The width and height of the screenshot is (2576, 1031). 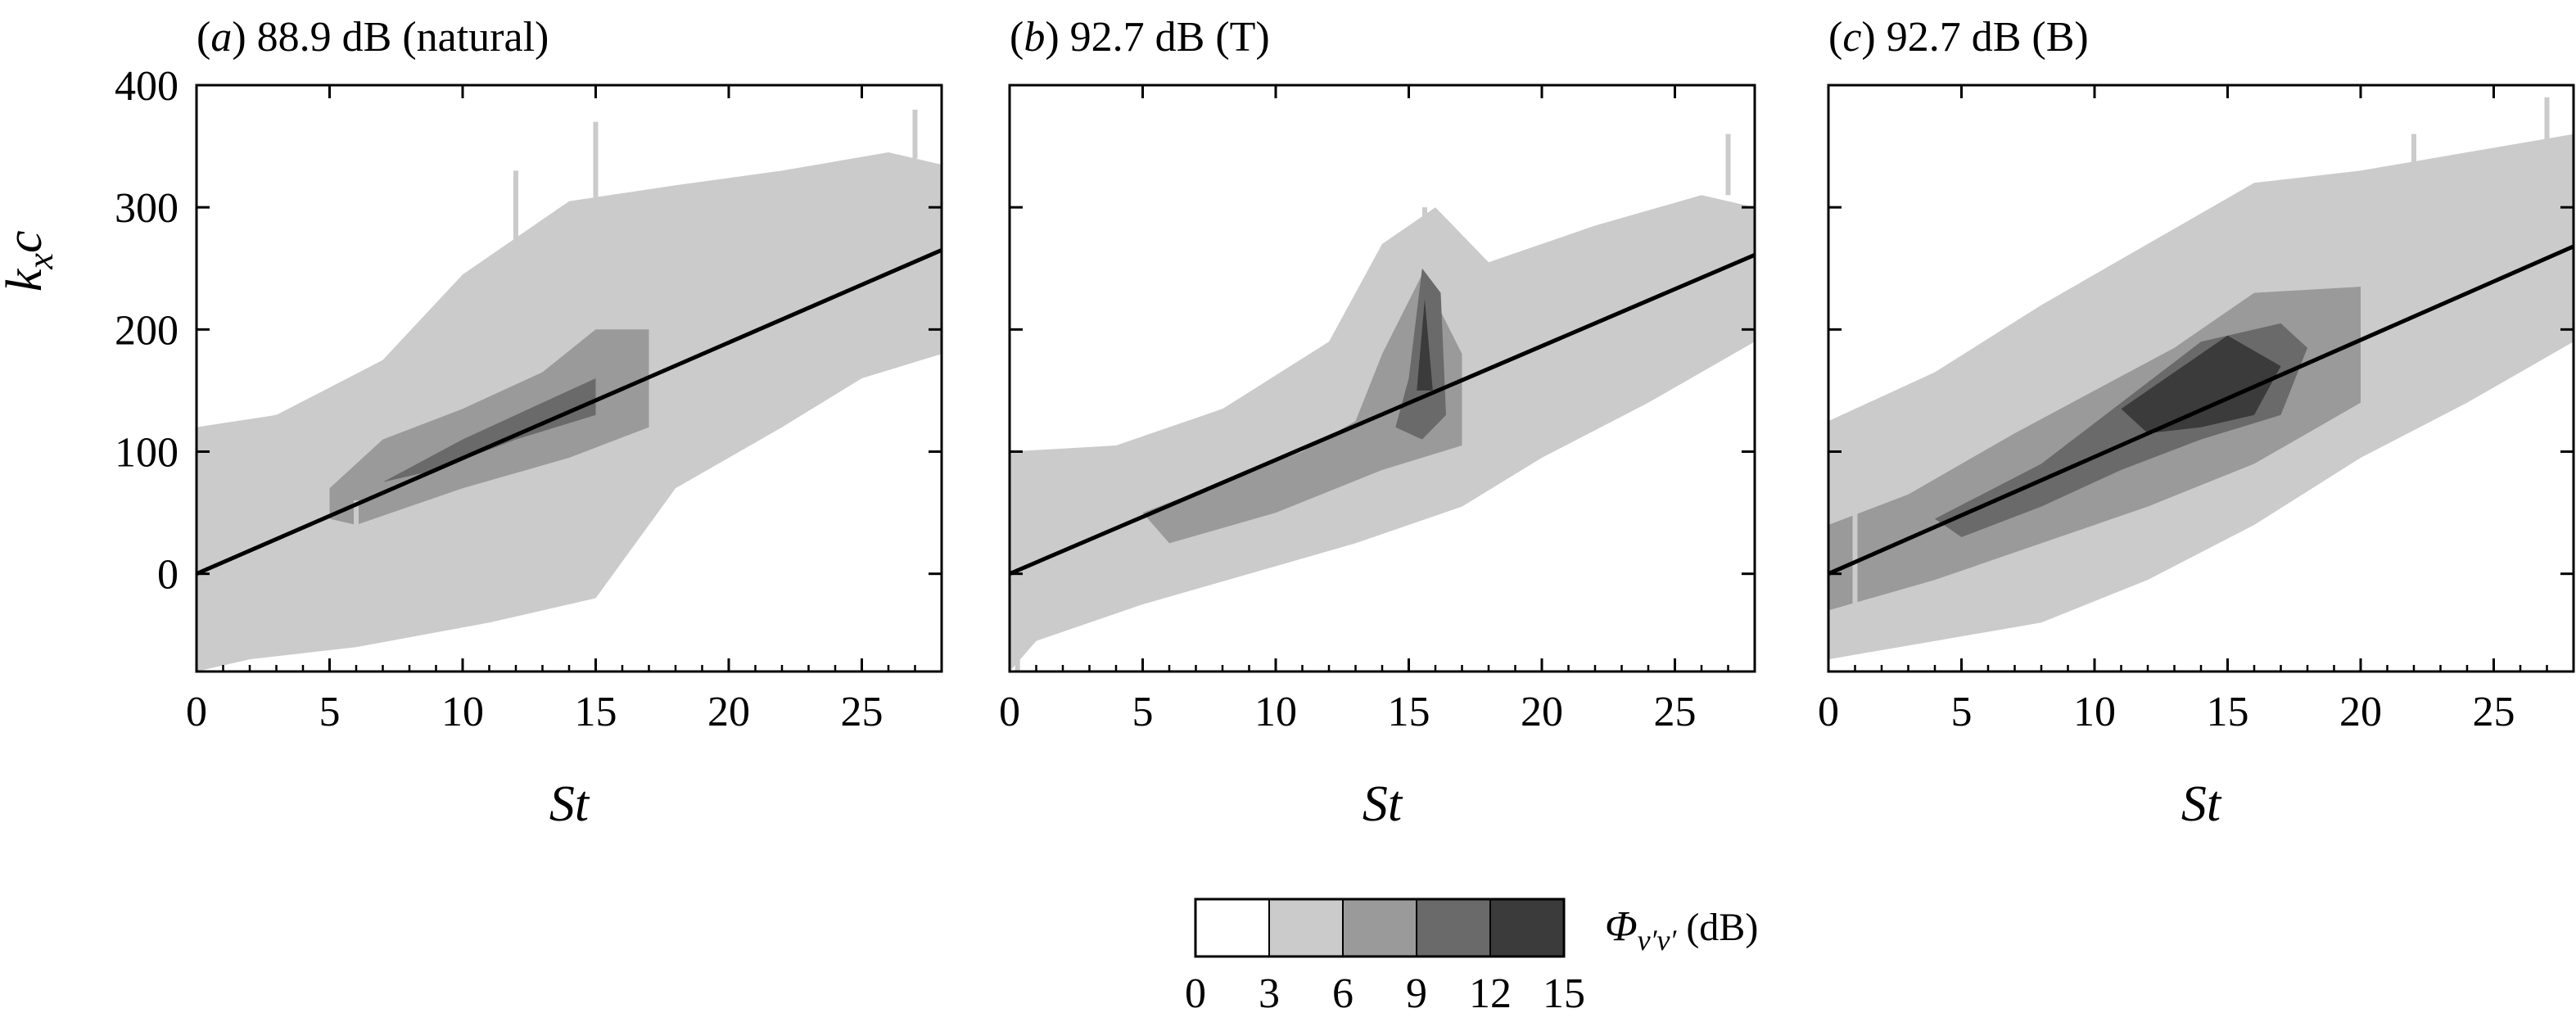 What do you see at coordinates (1140, 37) in the screenshot?
I see `panel-title: (b) 92.7 dB (T)` at bounding box center [1140, 37].